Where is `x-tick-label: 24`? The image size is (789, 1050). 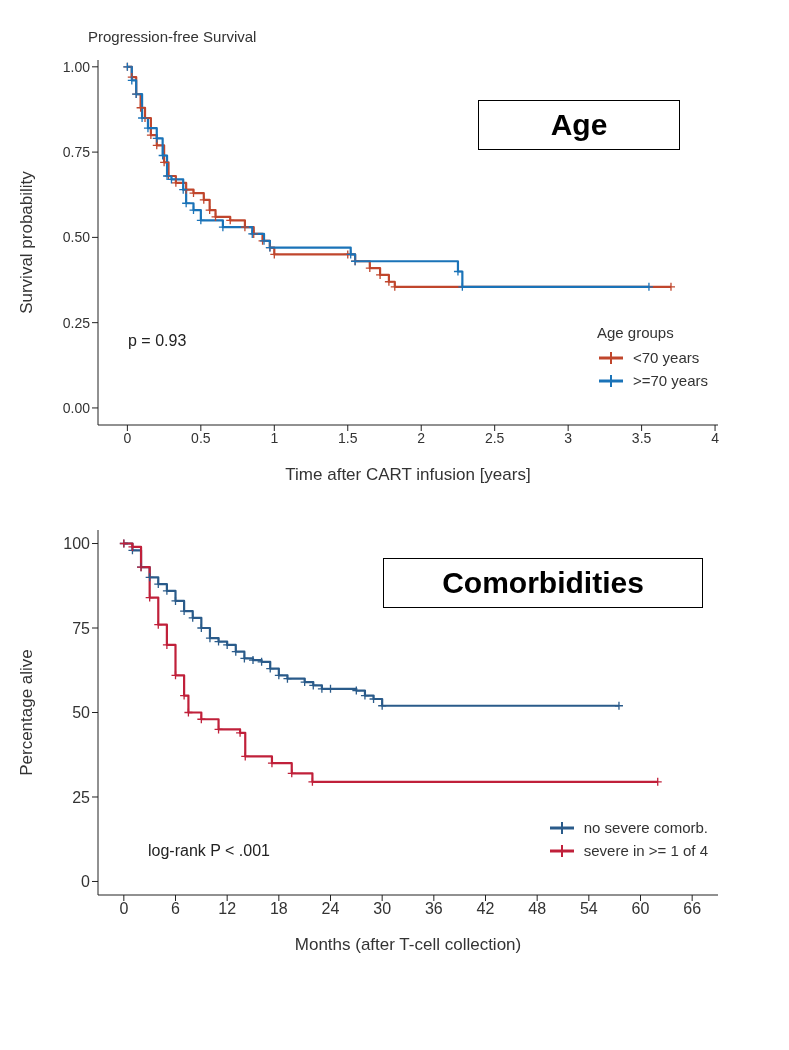 x-tick-label: 24 is located at coordinates (330, 909).